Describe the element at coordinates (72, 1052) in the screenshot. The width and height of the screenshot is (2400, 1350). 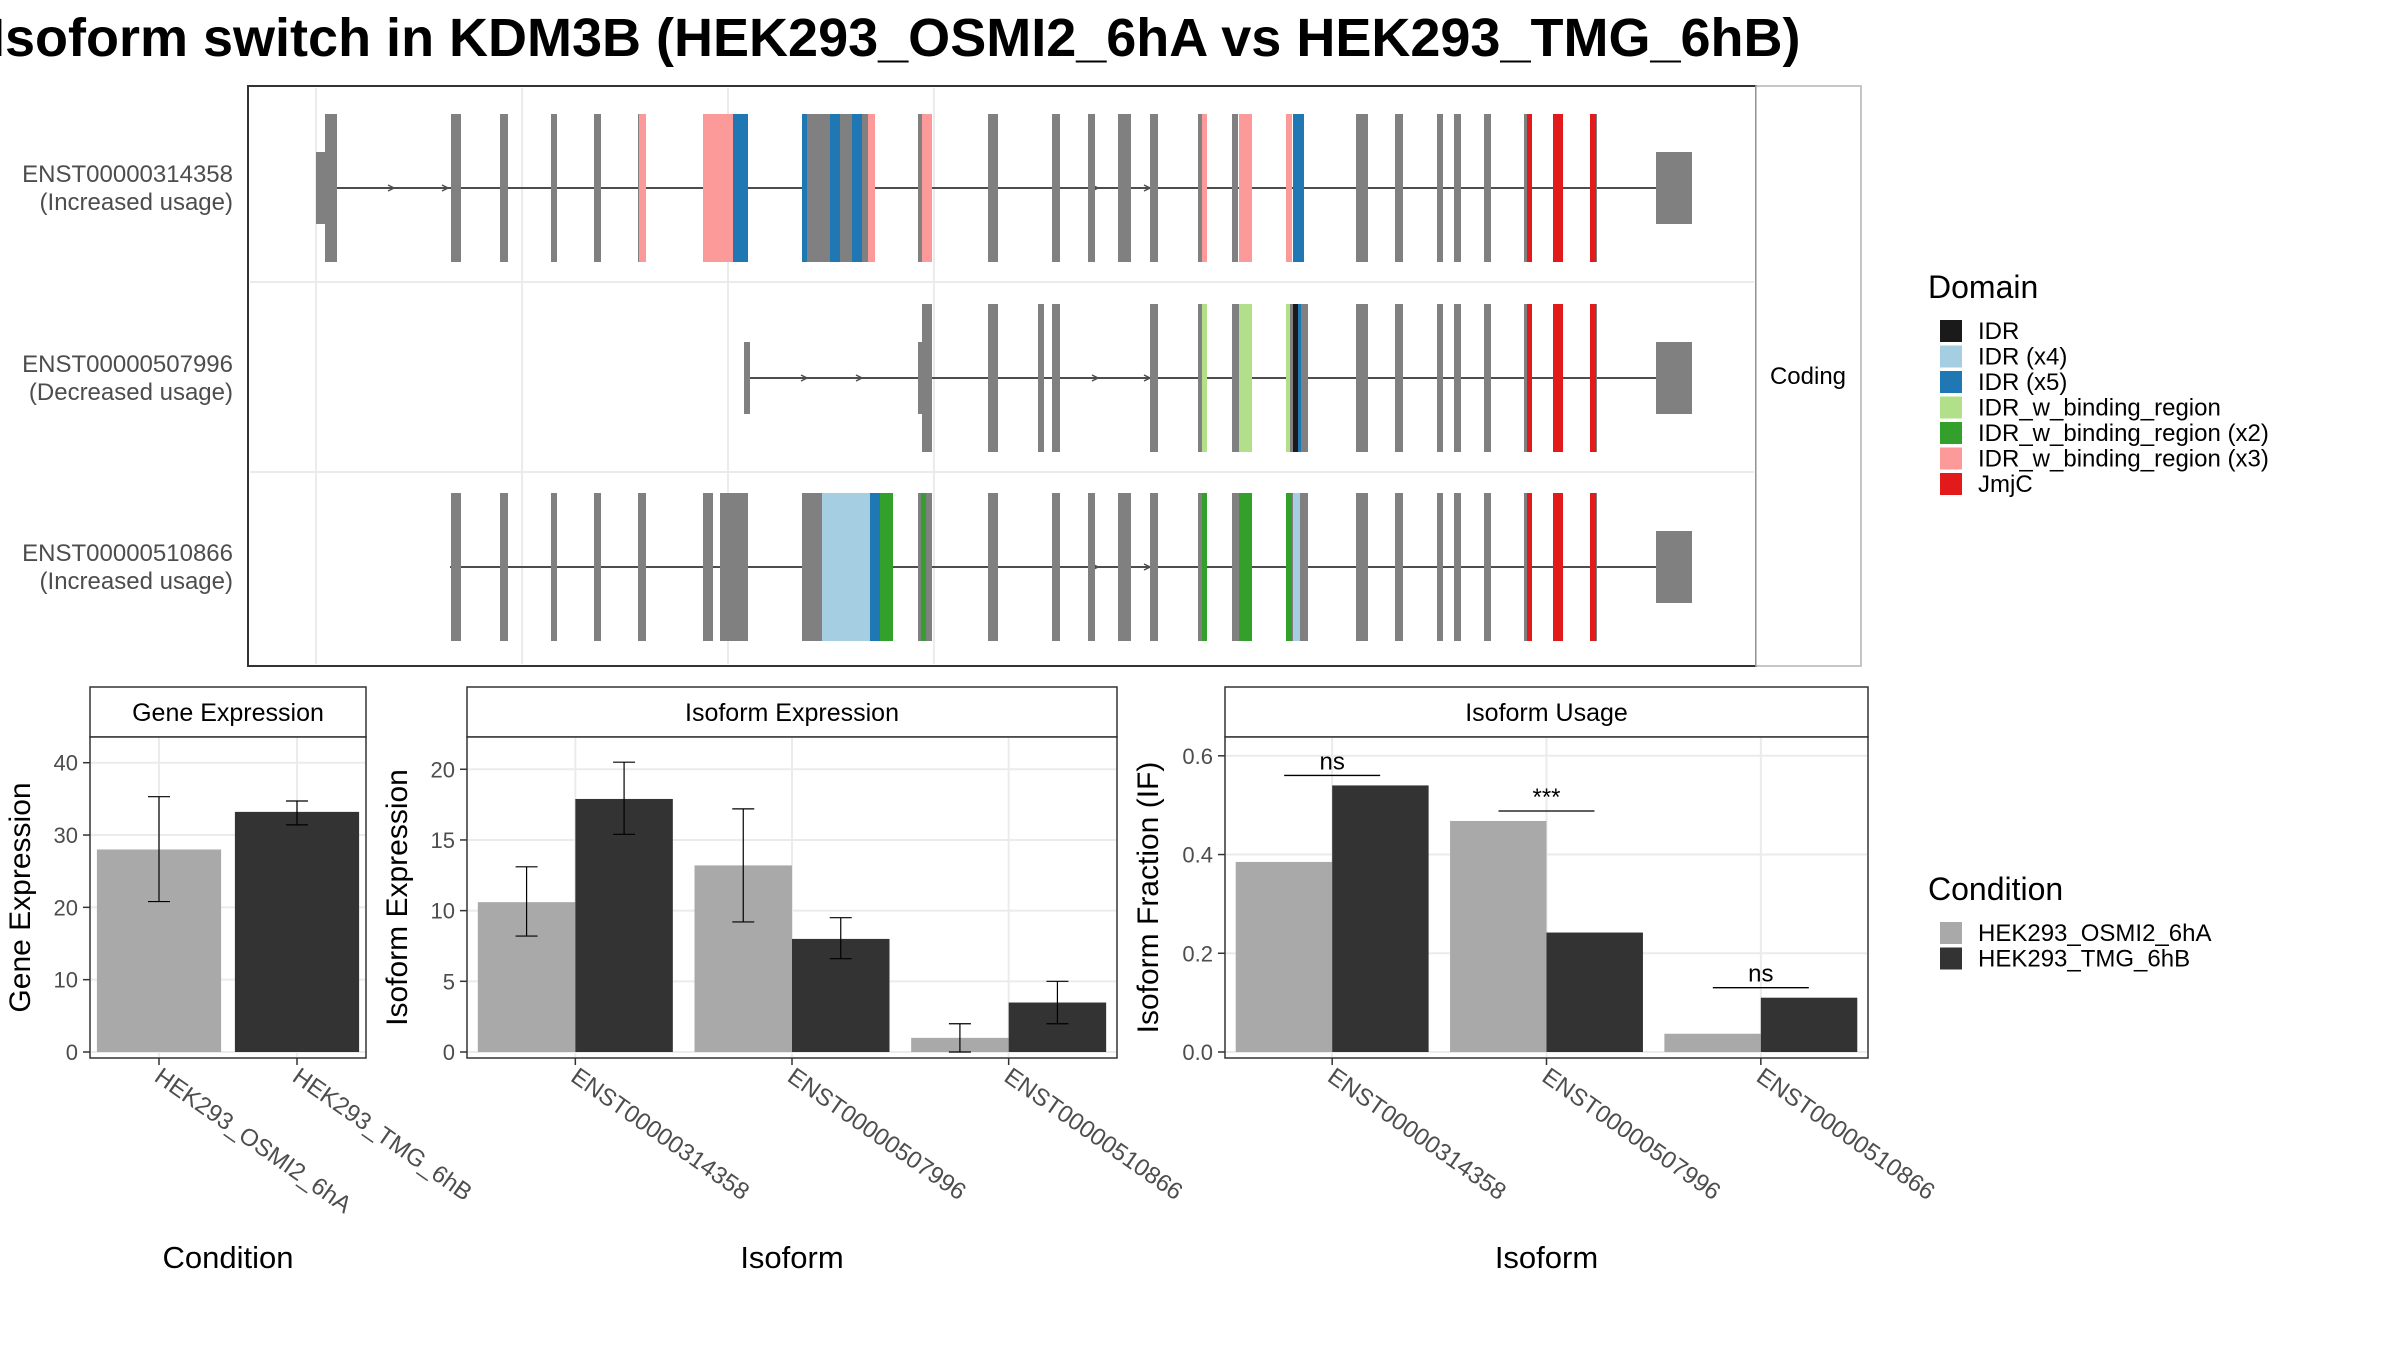
I see `y-tick-label: 0` at that location.